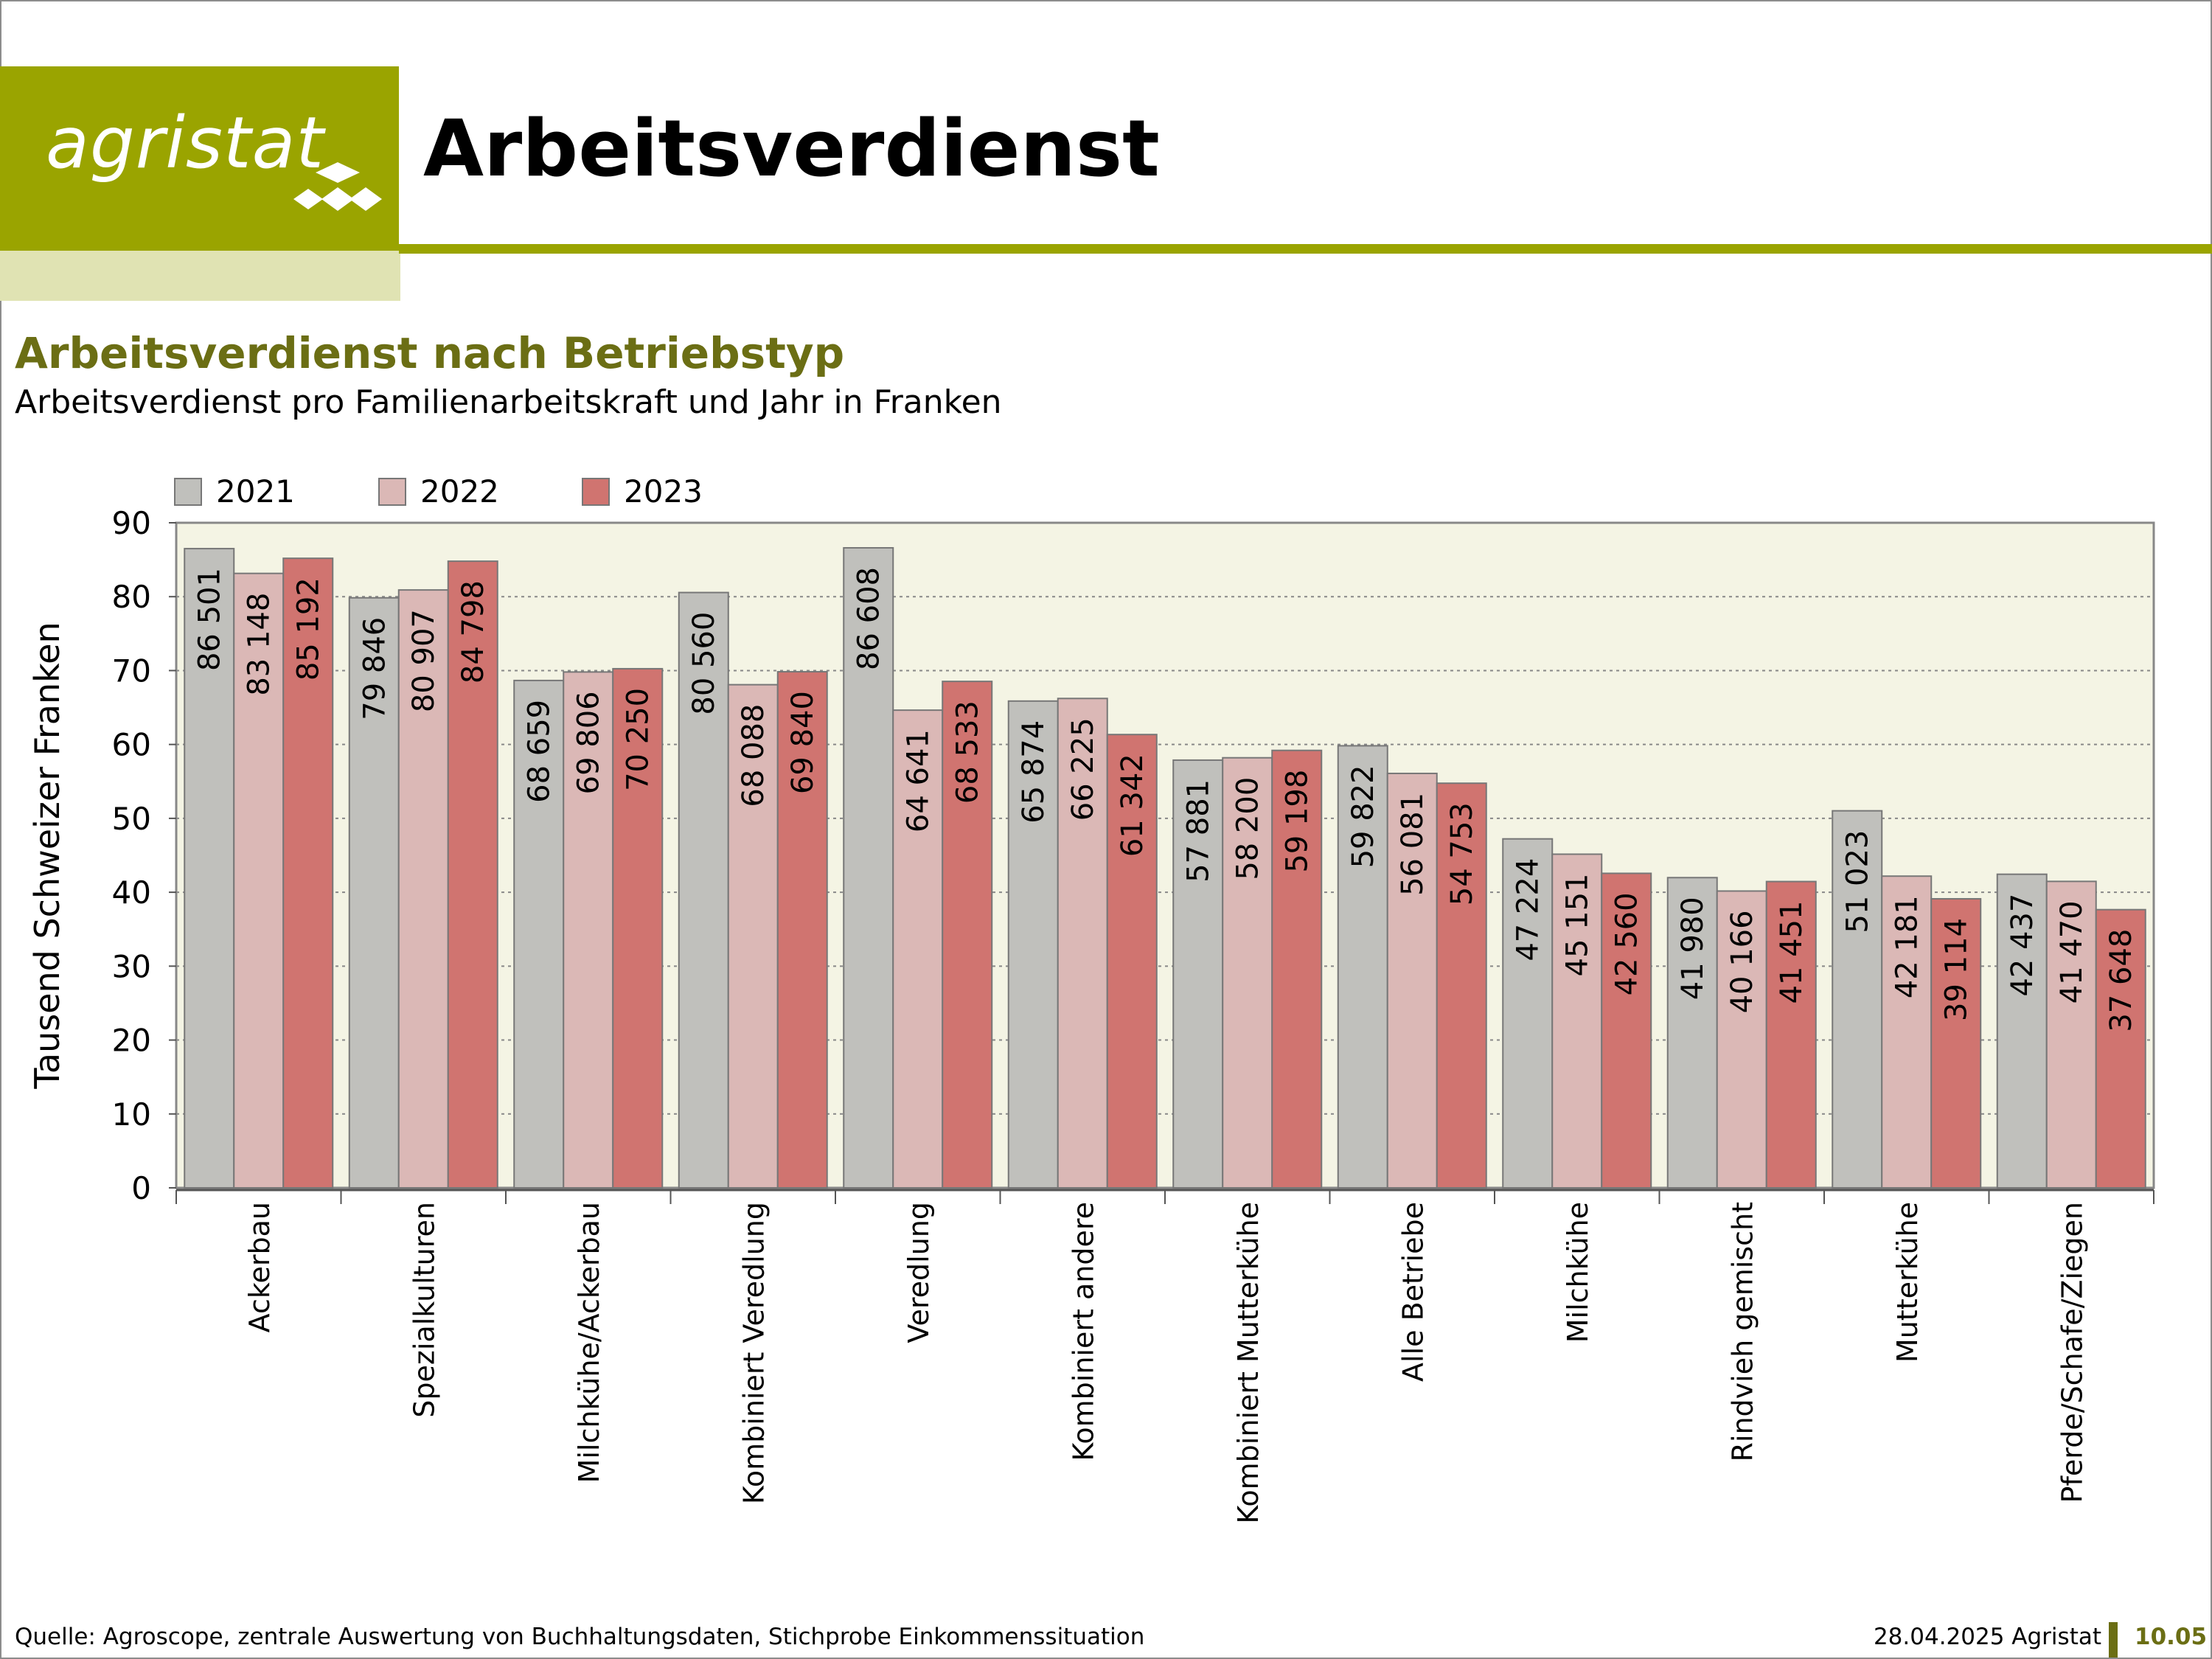 The image size is (2212, 1659). Describe the element at coordinates (210, 619) in the screenshot. I see `data-label: 86 501` at that location.